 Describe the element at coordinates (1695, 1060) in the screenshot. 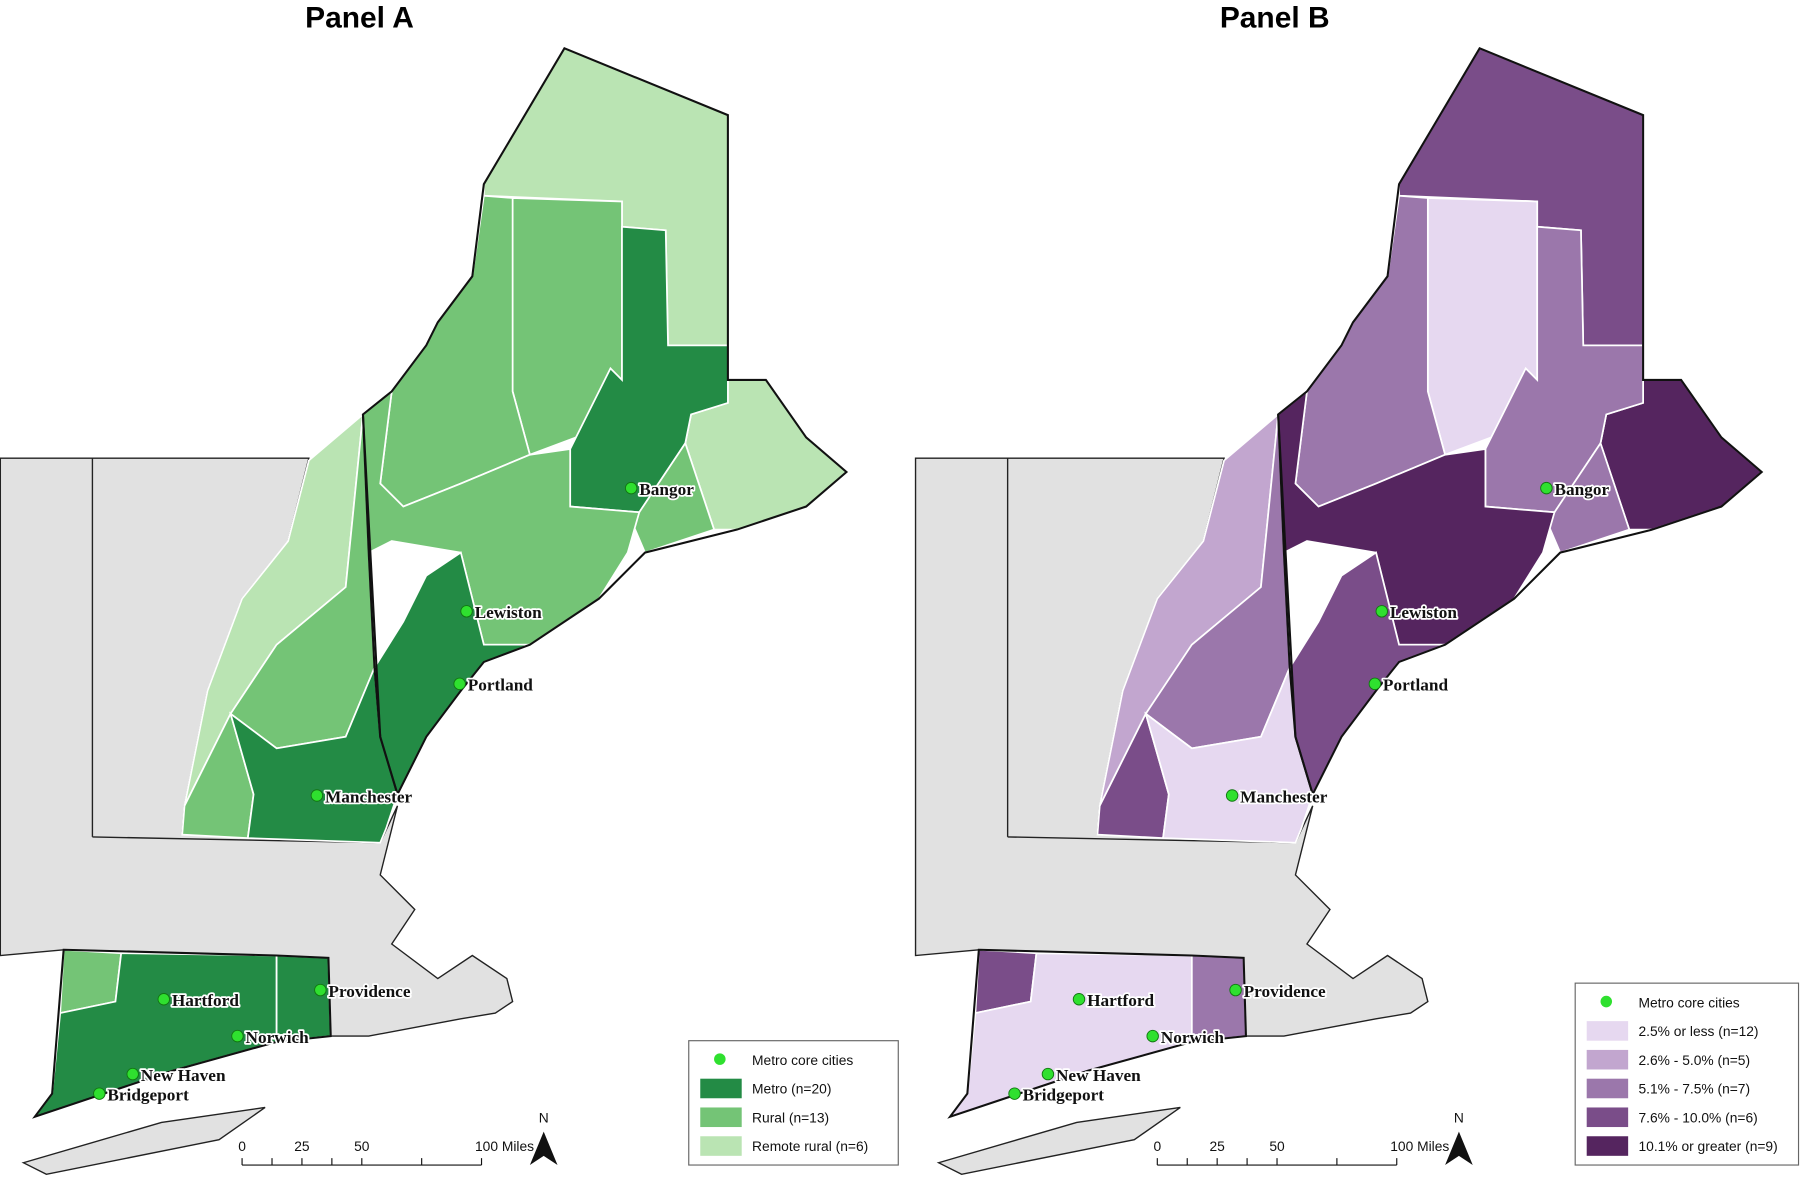

I see `legend-label: 2.6% - 5.0% (n=5)` at that location.